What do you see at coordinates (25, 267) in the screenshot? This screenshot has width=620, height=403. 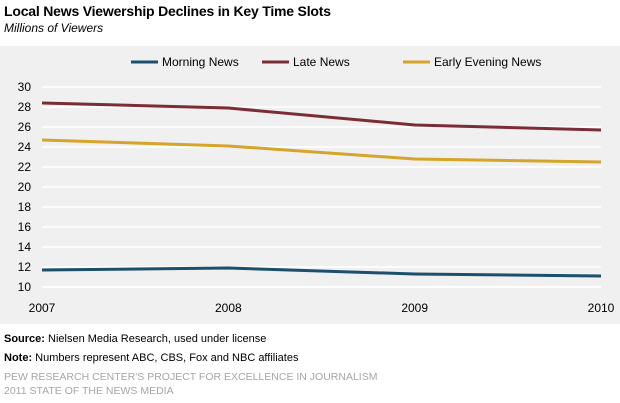 I see `y-tick-label: 12` at bounding box center [25, 267].